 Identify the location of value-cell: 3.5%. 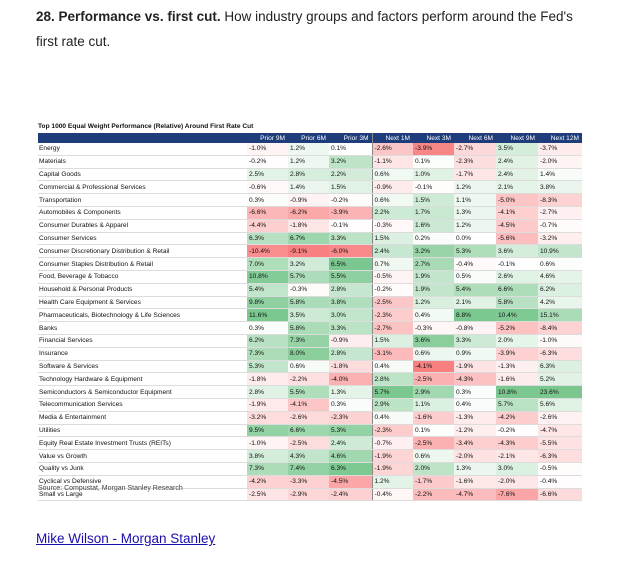
(517, 149).